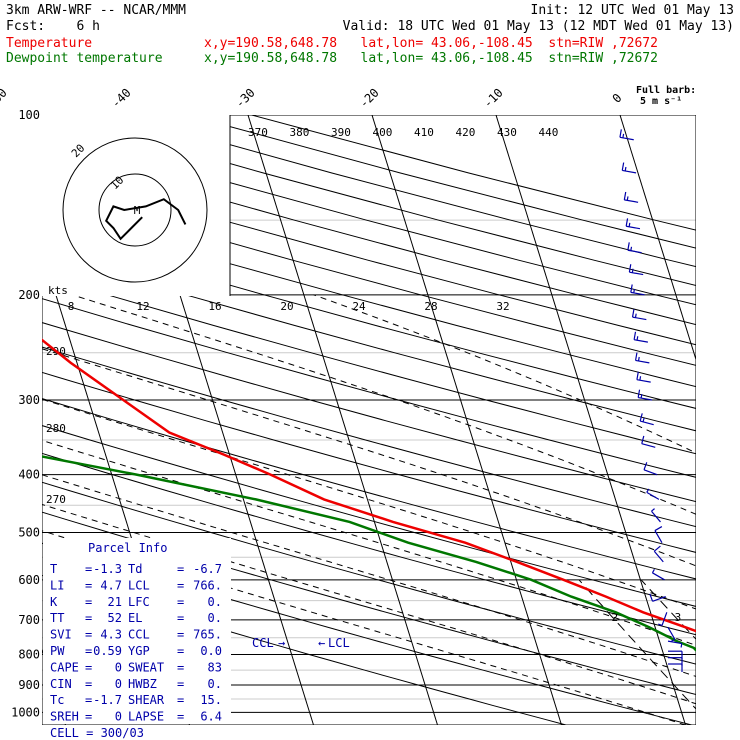 The height and width of the screenshot is (740, 740). What do you see at coordinates (29, 115) in the screenshot?
I see `pressure-label-100: 100` at bounding box center [29, 115].